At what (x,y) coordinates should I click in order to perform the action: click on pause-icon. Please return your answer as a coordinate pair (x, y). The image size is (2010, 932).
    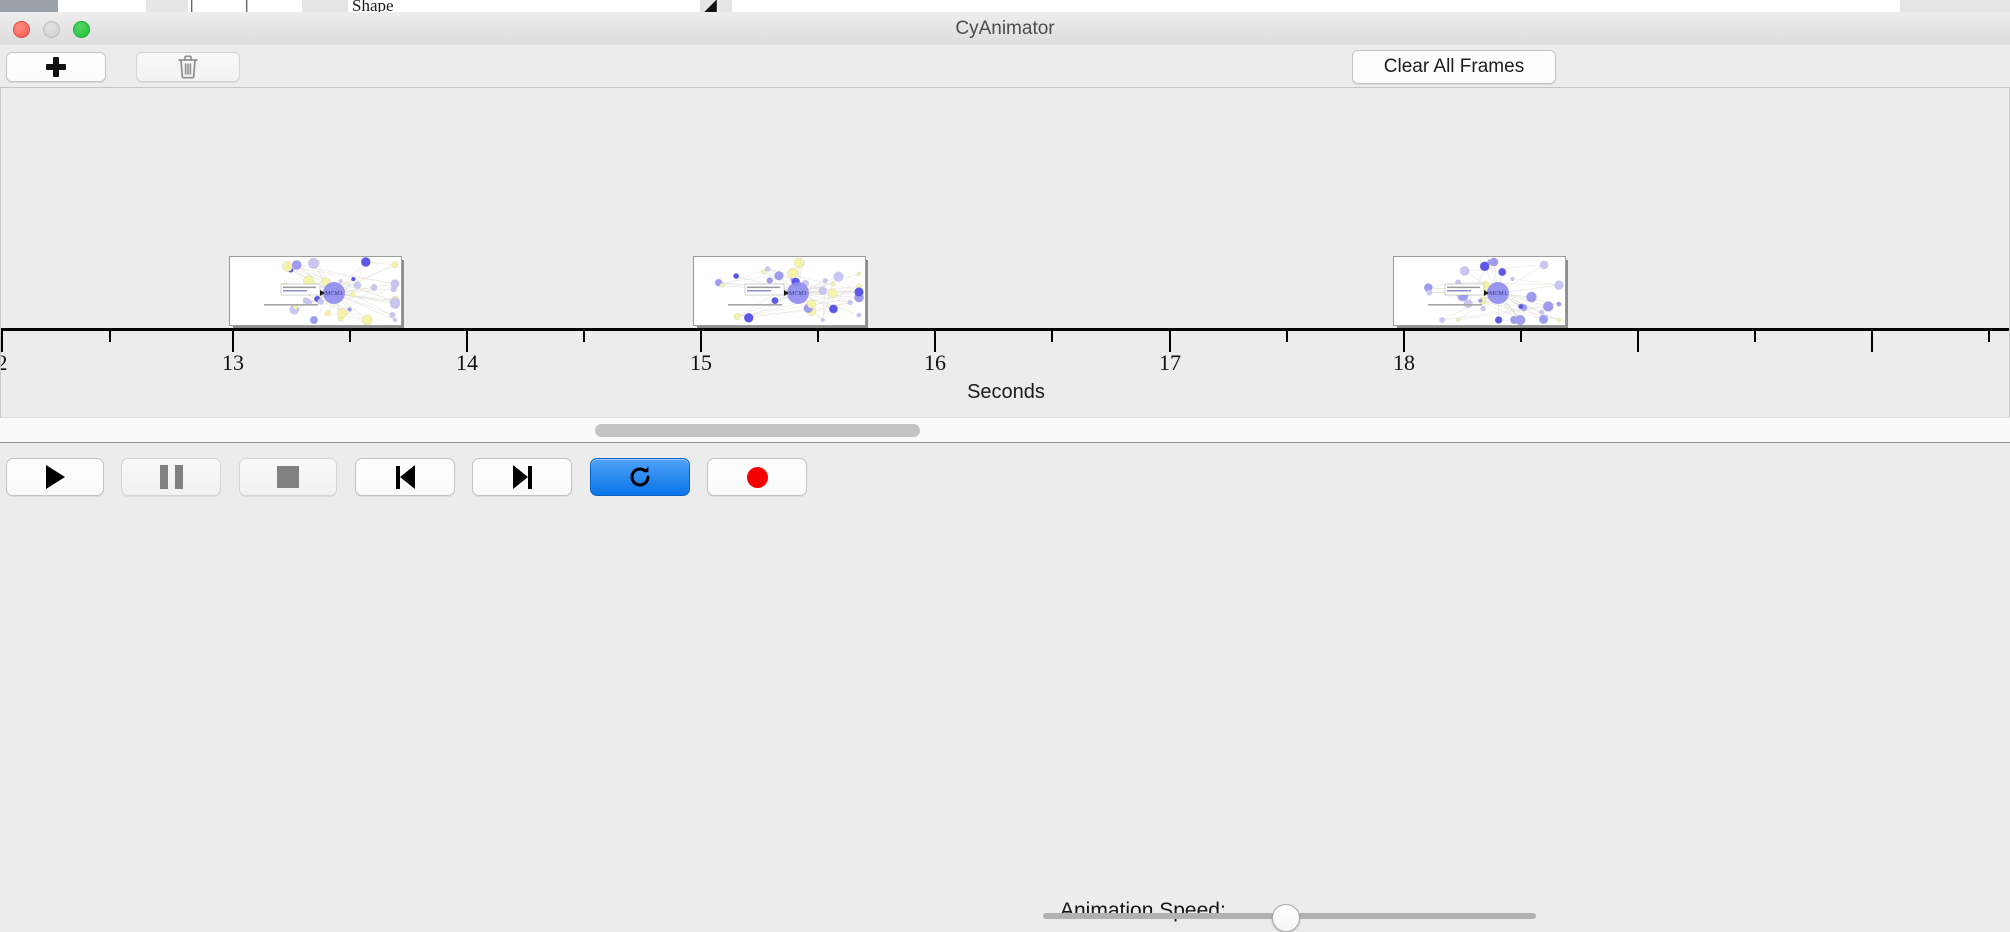
    Looking at the image, I should click on (171, 477).